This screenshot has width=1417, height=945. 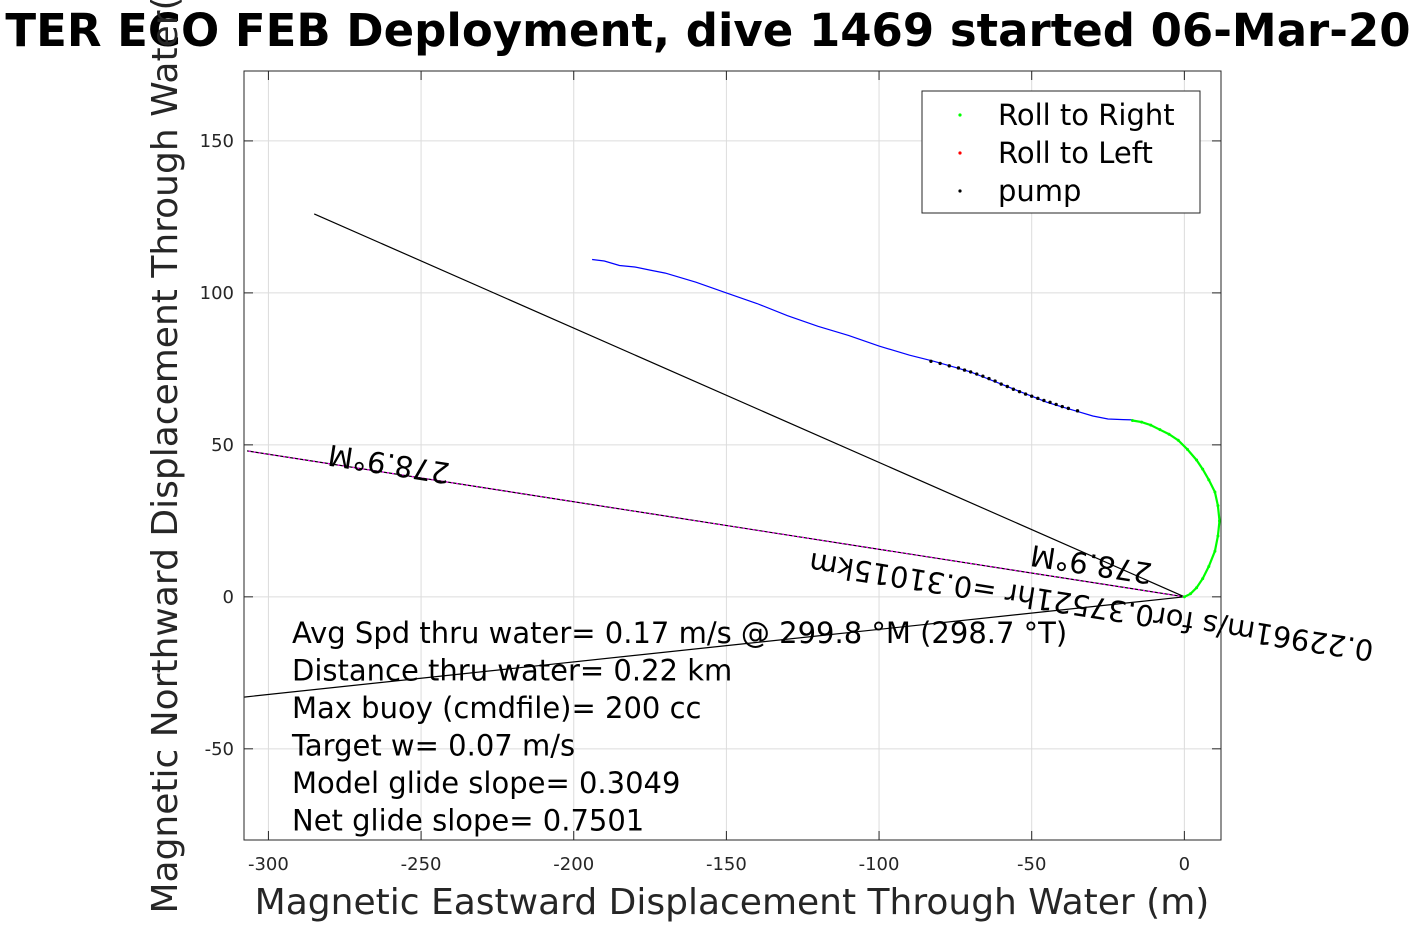 I want to click on reference-line, so click(x=714, y=647).